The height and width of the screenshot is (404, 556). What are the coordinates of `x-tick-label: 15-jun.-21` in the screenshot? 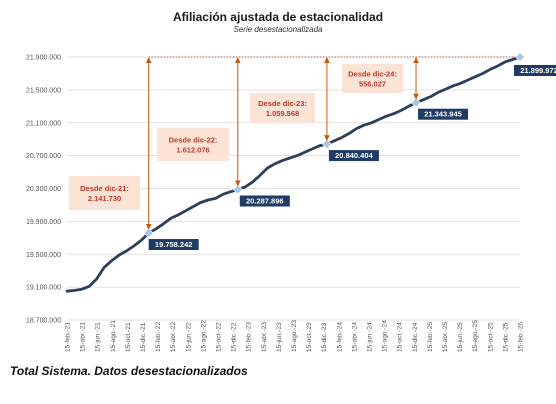 It's located at (98, 337).